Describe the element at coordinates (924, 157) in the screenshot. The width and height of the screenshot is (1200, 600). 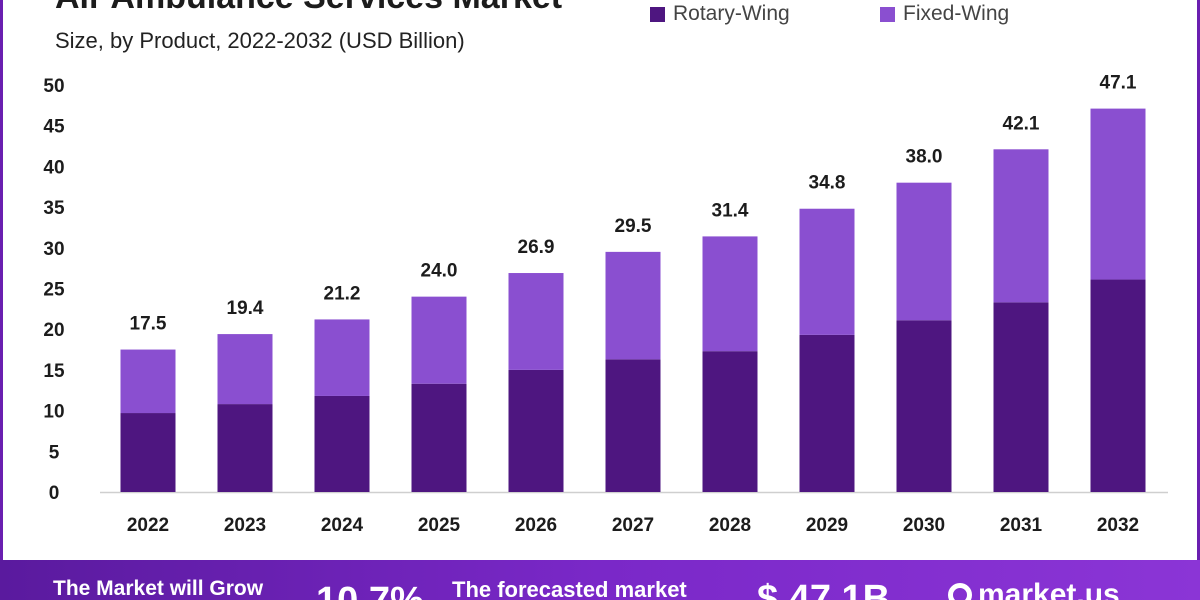
I see `bar-total-label: 38.0` at that location.